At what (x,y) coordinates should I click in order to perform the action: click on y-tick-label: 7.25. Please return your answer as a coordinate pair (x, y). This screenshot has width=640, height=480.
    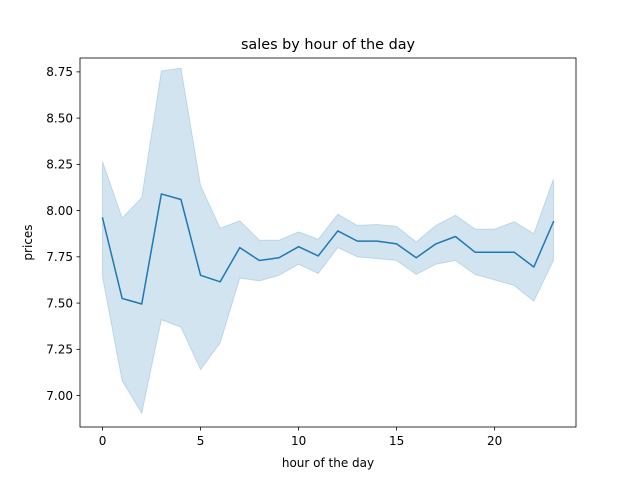
    Looking at the image, I should click on (59, 350).